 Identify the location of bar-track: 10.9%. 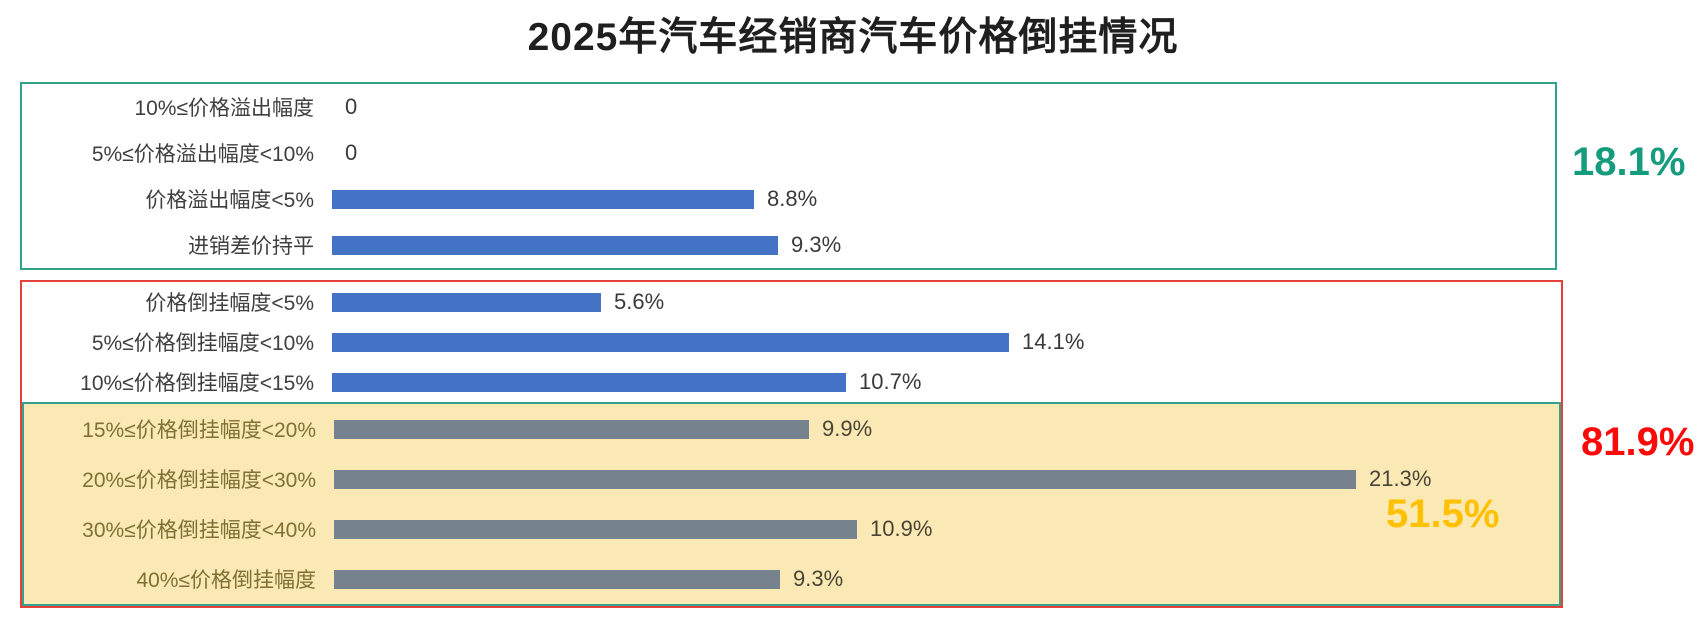
(946, 529).